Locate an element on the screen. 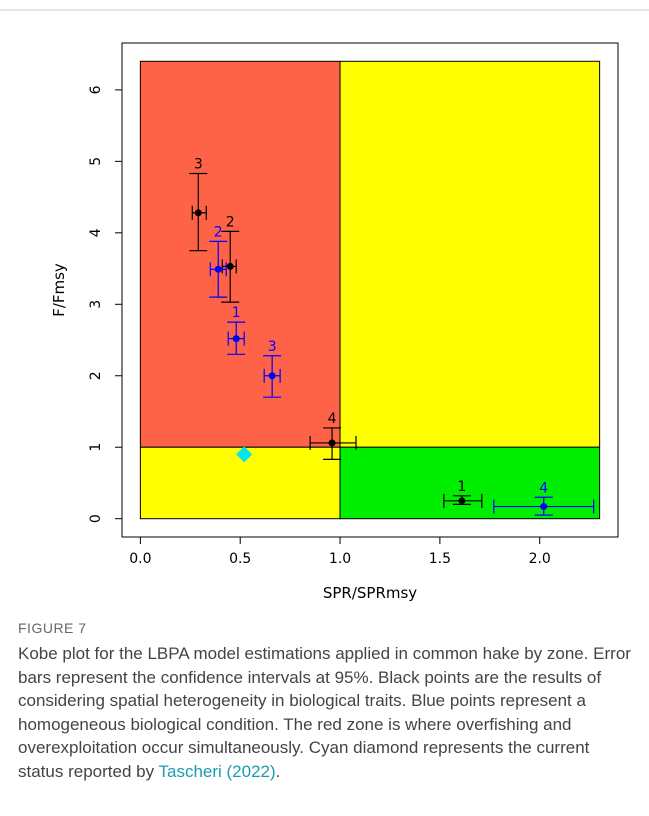 This screenshot has width=649, height=816. figure-label: FIGURE 7 is located at coordinates (52, 628).